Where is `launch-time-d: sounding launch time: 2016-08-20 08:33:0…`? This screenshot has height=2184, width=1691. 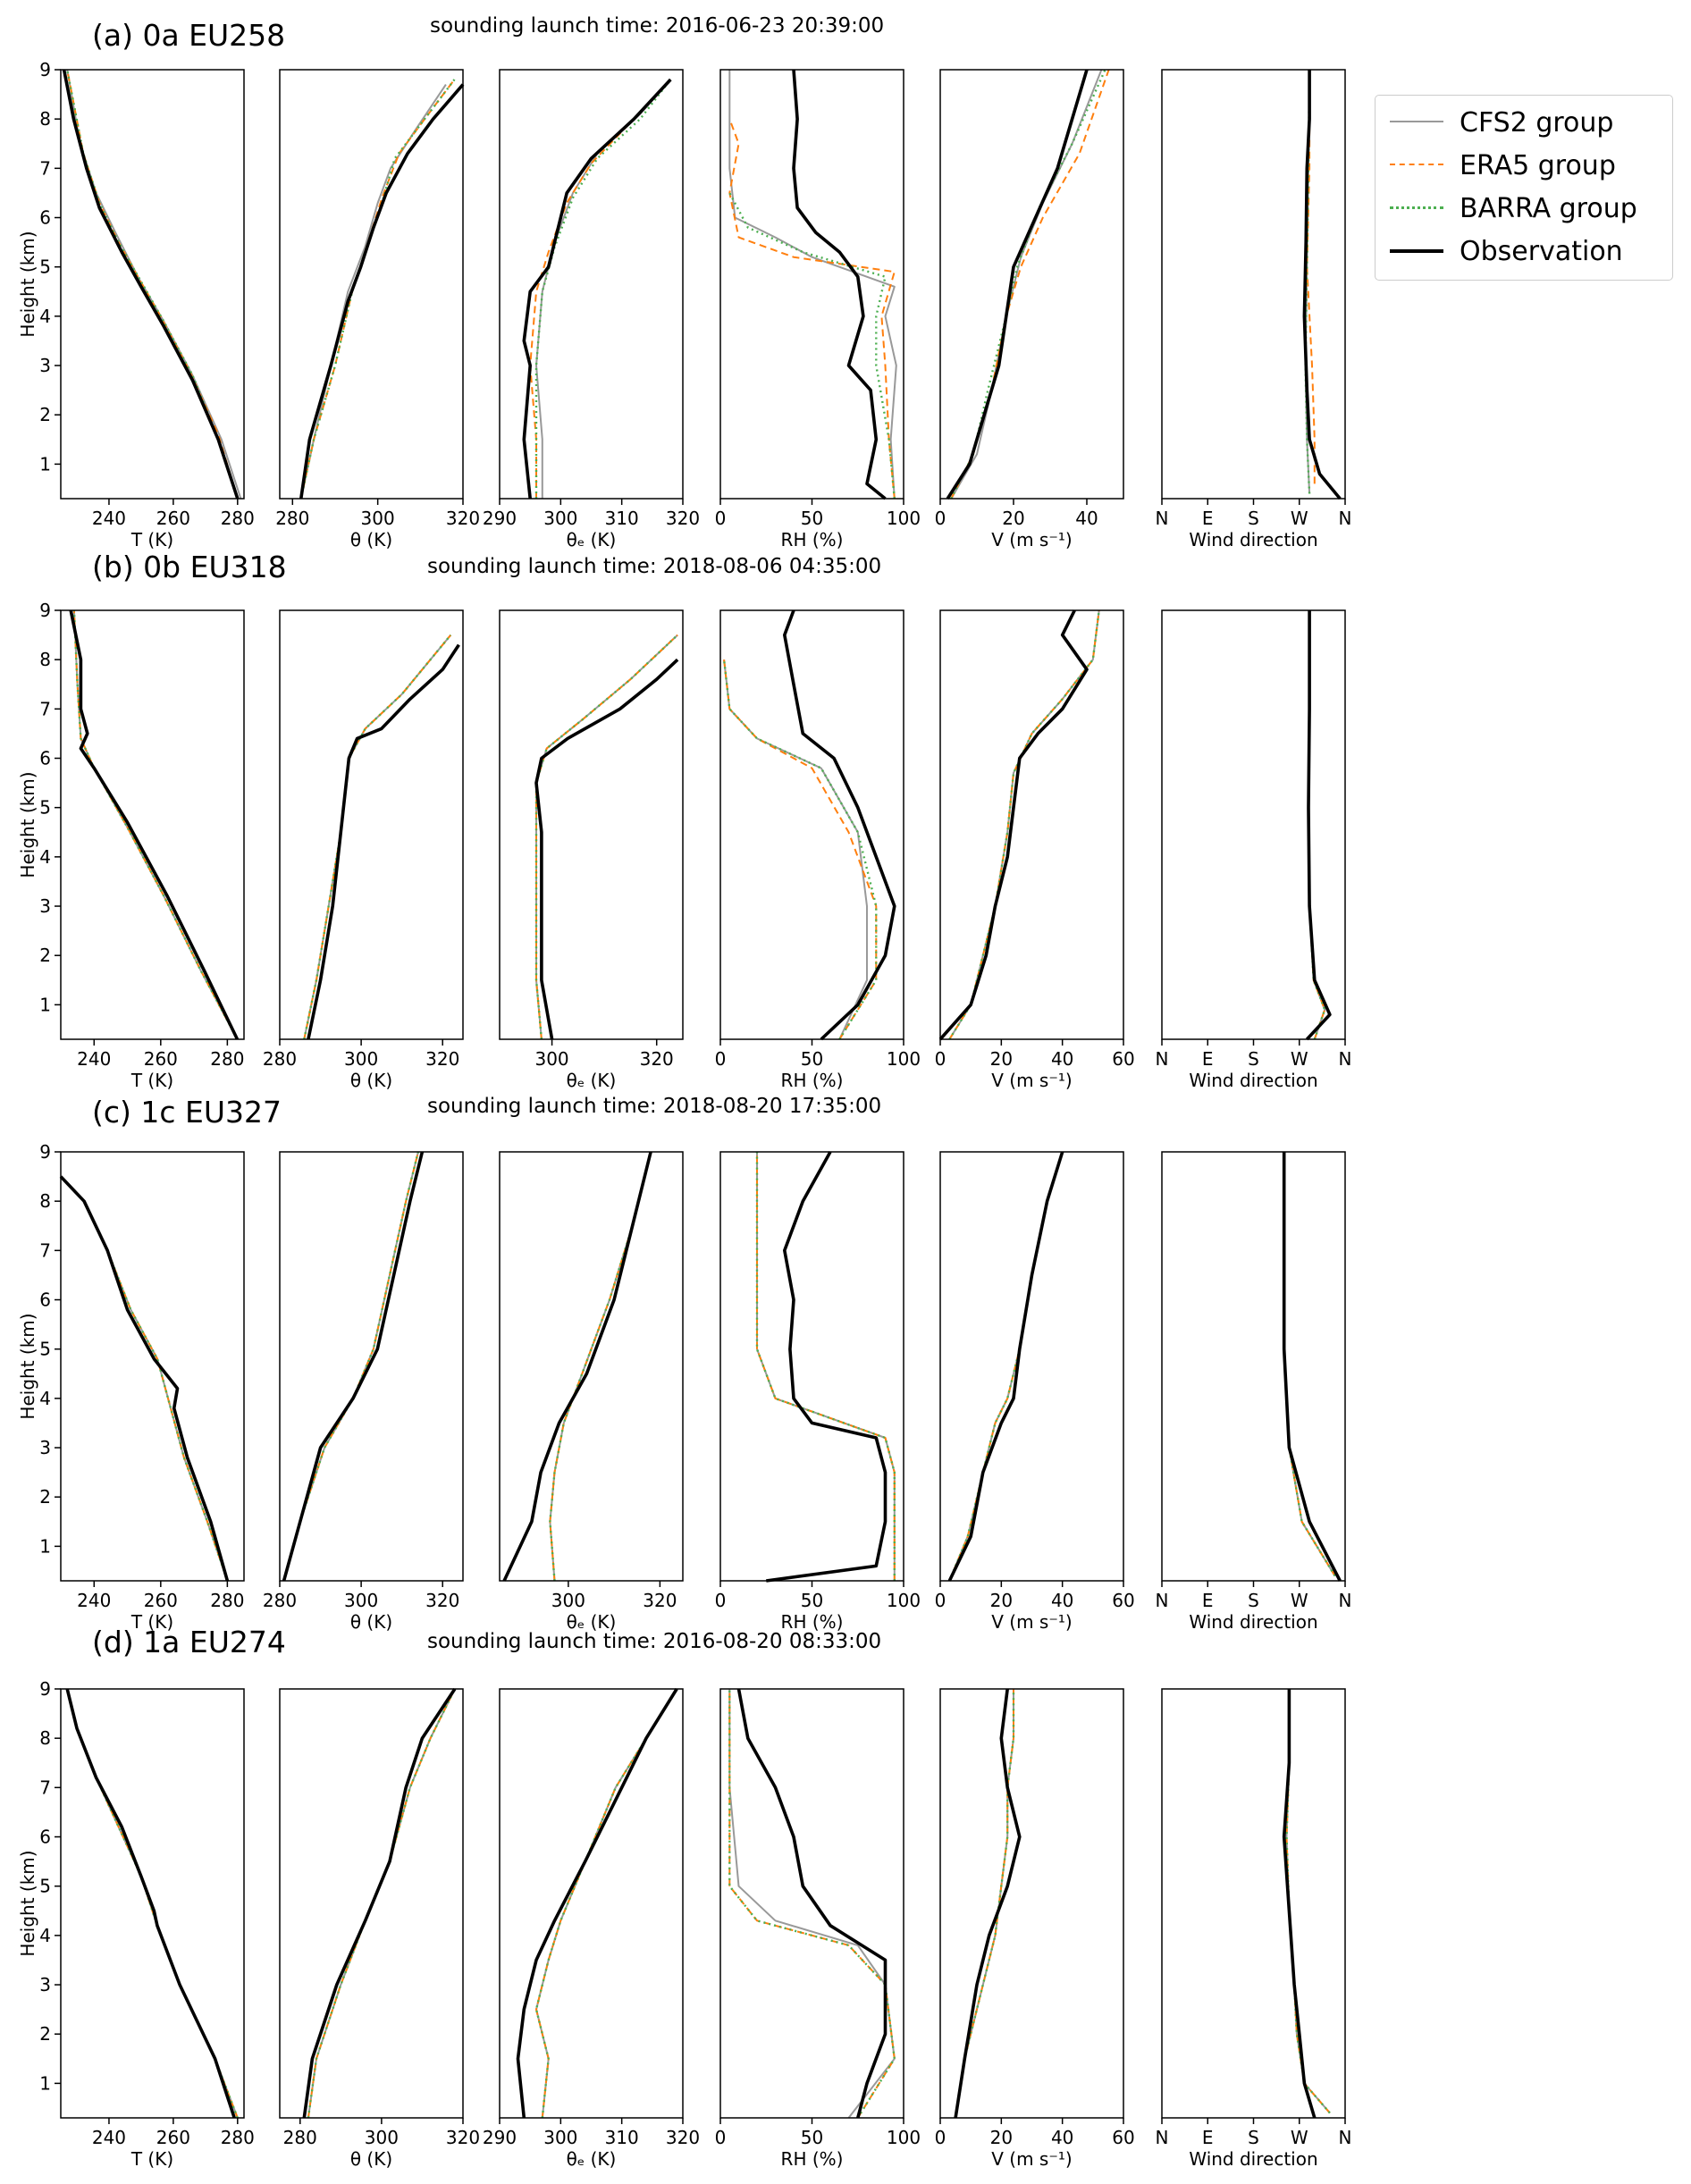
launch-time-d: sounding launch time: 2016-08-20 08:33:0… is located at coordinates (654, 1641).